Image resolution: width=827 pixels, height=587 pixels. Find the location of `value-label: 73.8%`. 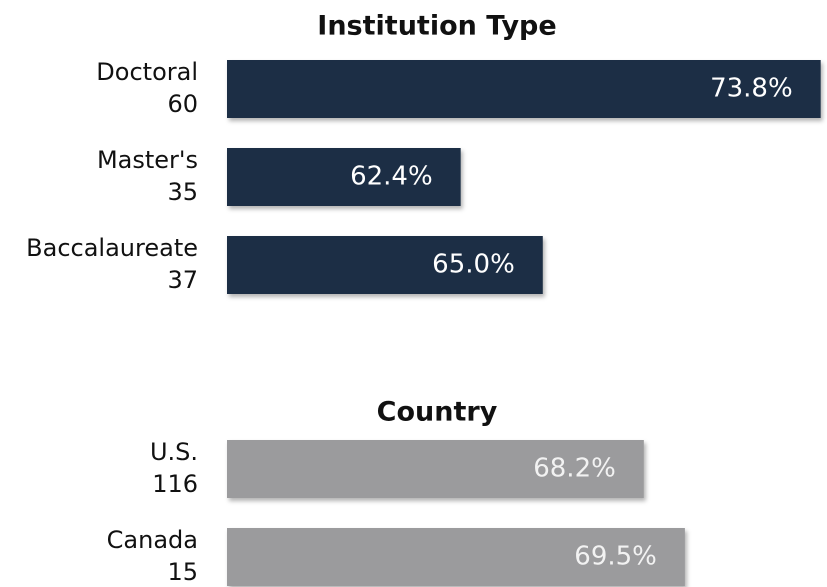

value-label: 73.8% is located at coordinates (751, 89).